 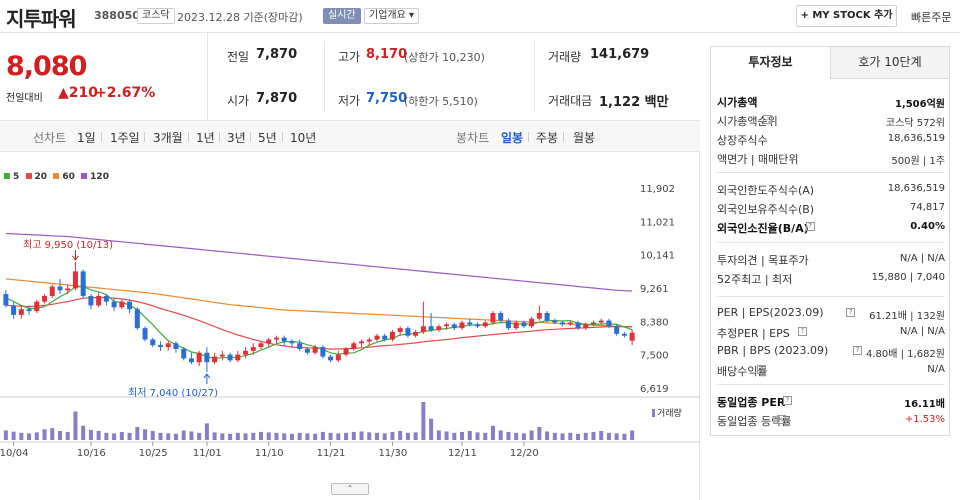 What do you see at coordinates (927, 226) in the screenshot?
I see `foreign-exhaustion-rate-value: 0.40%` at bounding box center [927, 226].